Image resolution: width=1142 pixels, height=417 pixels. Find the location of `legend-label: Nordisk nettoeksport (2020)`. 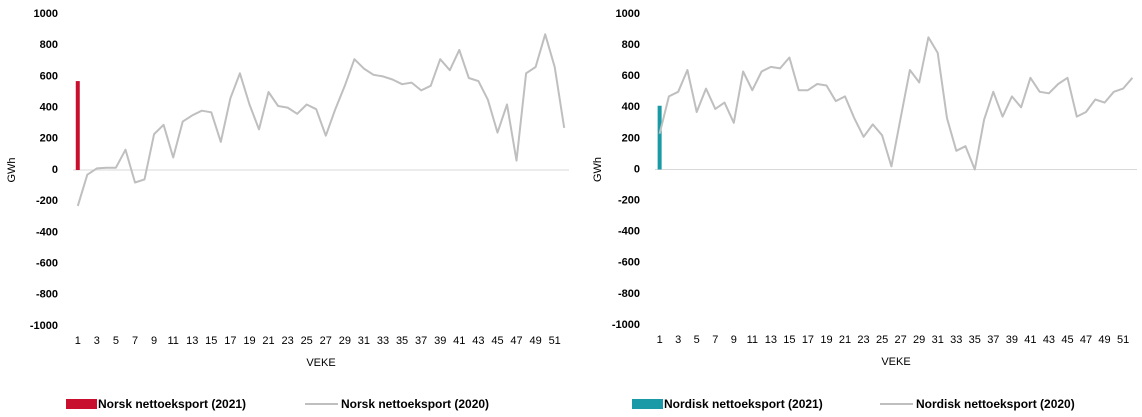

legend-label: Nordisk nettoeksport (2020) is located at coordinates (995, 404).